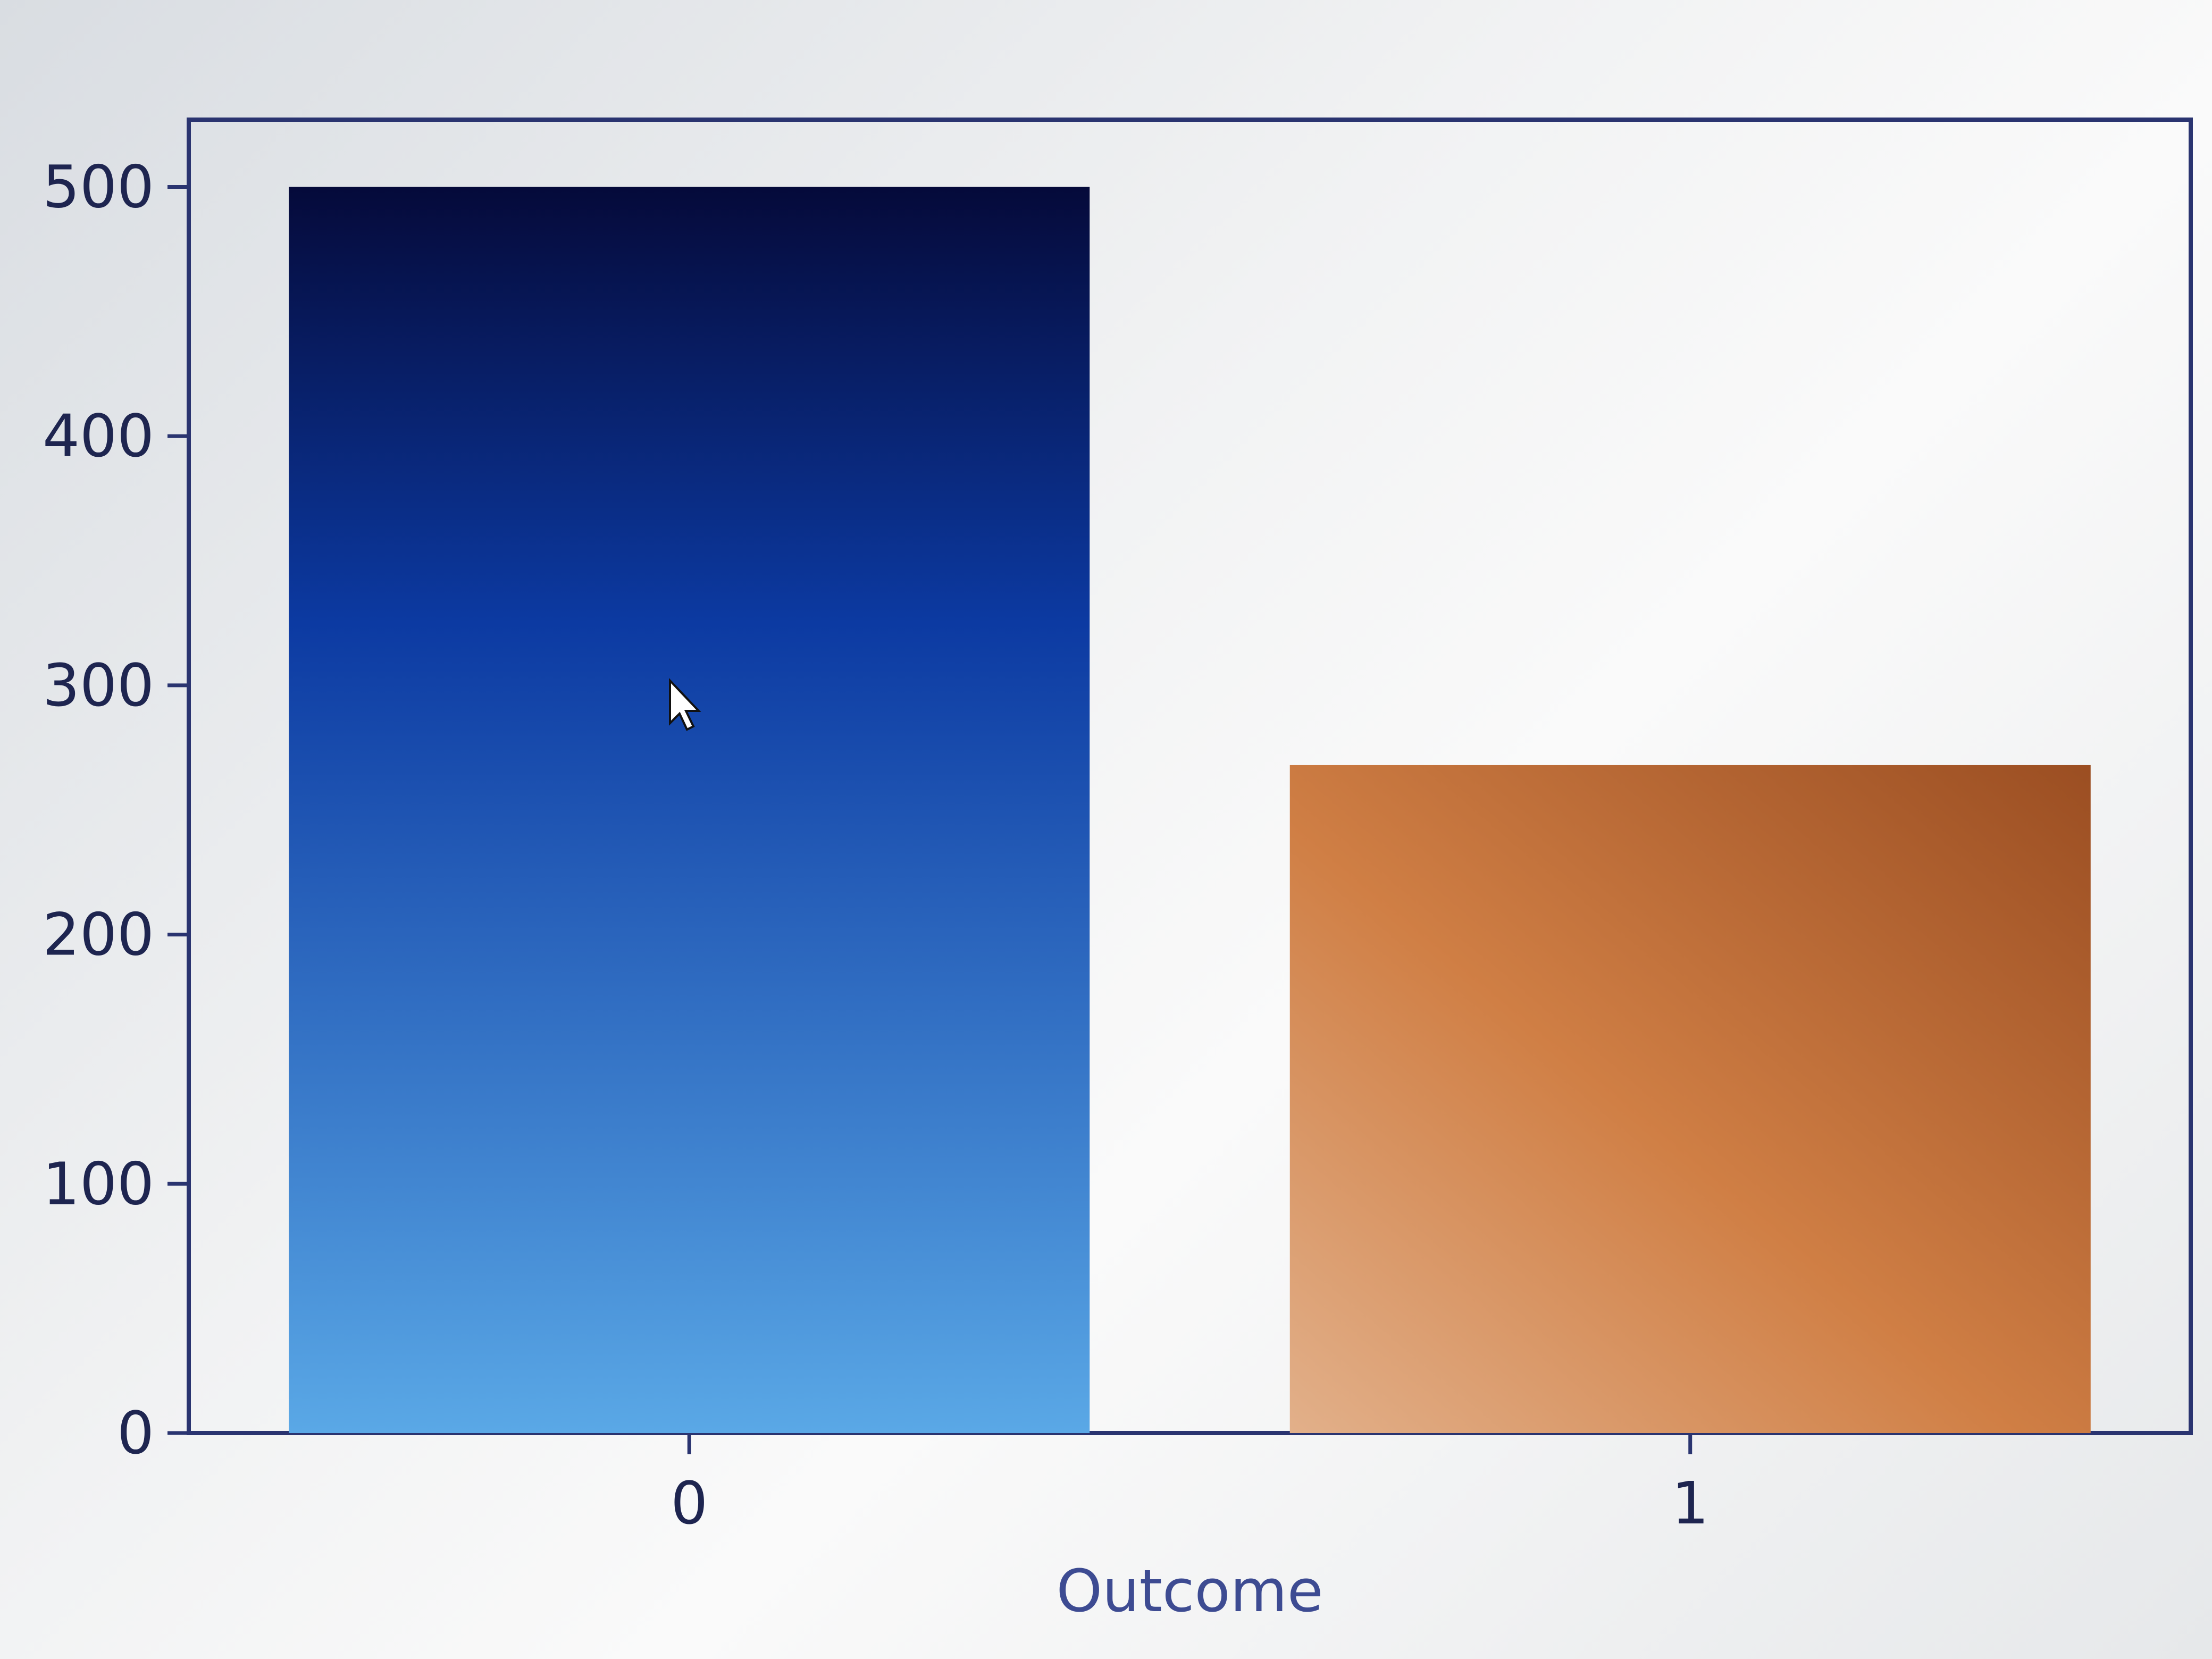 This screenshot has height=1659, width=2212. What do you see at coordinates (98, 436) in the screenshot?
I see `y-tick-label-400: 400` at bounding box center [98, 436].